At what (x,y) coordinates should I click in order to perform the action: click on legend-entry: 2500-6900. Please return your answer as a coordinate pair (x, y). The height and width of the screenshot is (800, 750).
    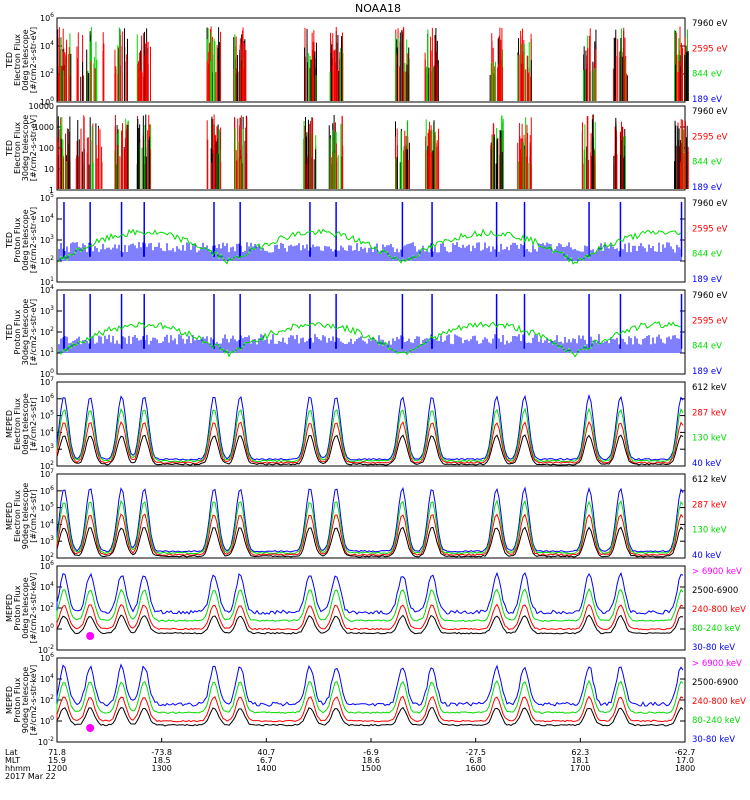
    Looking at the image, I should click on (715, 683).